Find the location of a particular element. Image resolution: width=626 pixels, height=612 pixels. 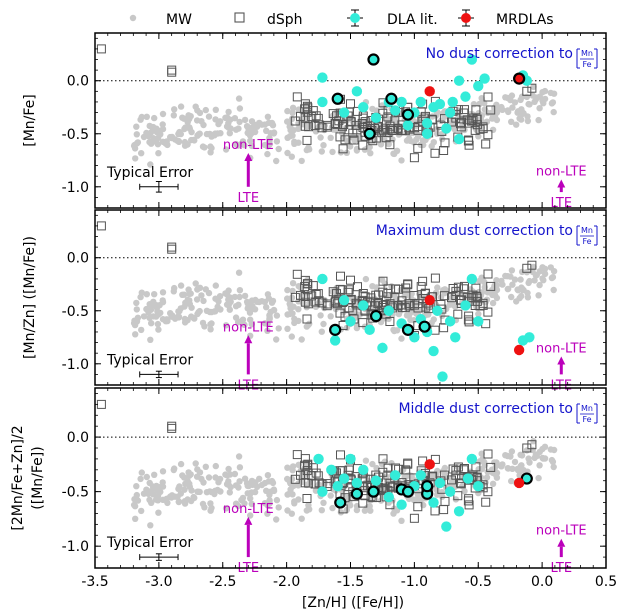

legend-mw-marker-icon is located at coordinates (133, 18).